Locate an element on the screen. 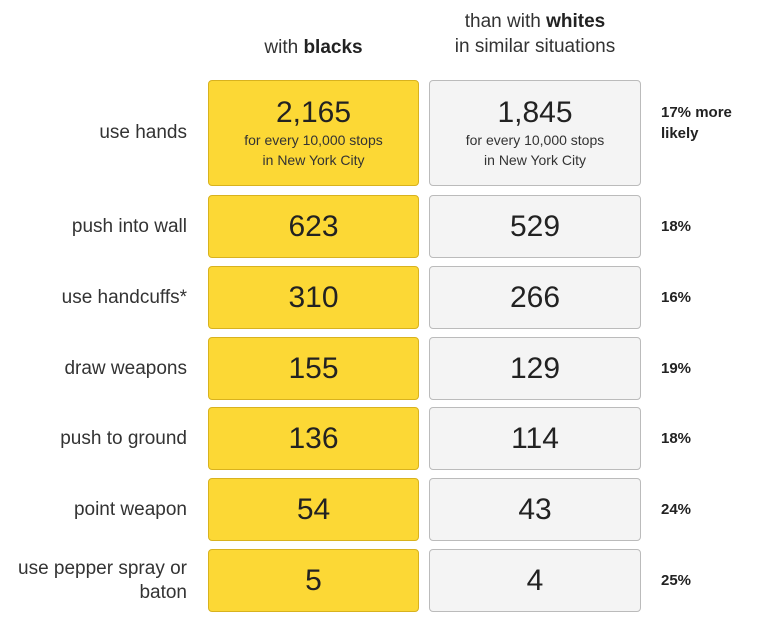  difference: 24% is located at coordinates (676, 509).